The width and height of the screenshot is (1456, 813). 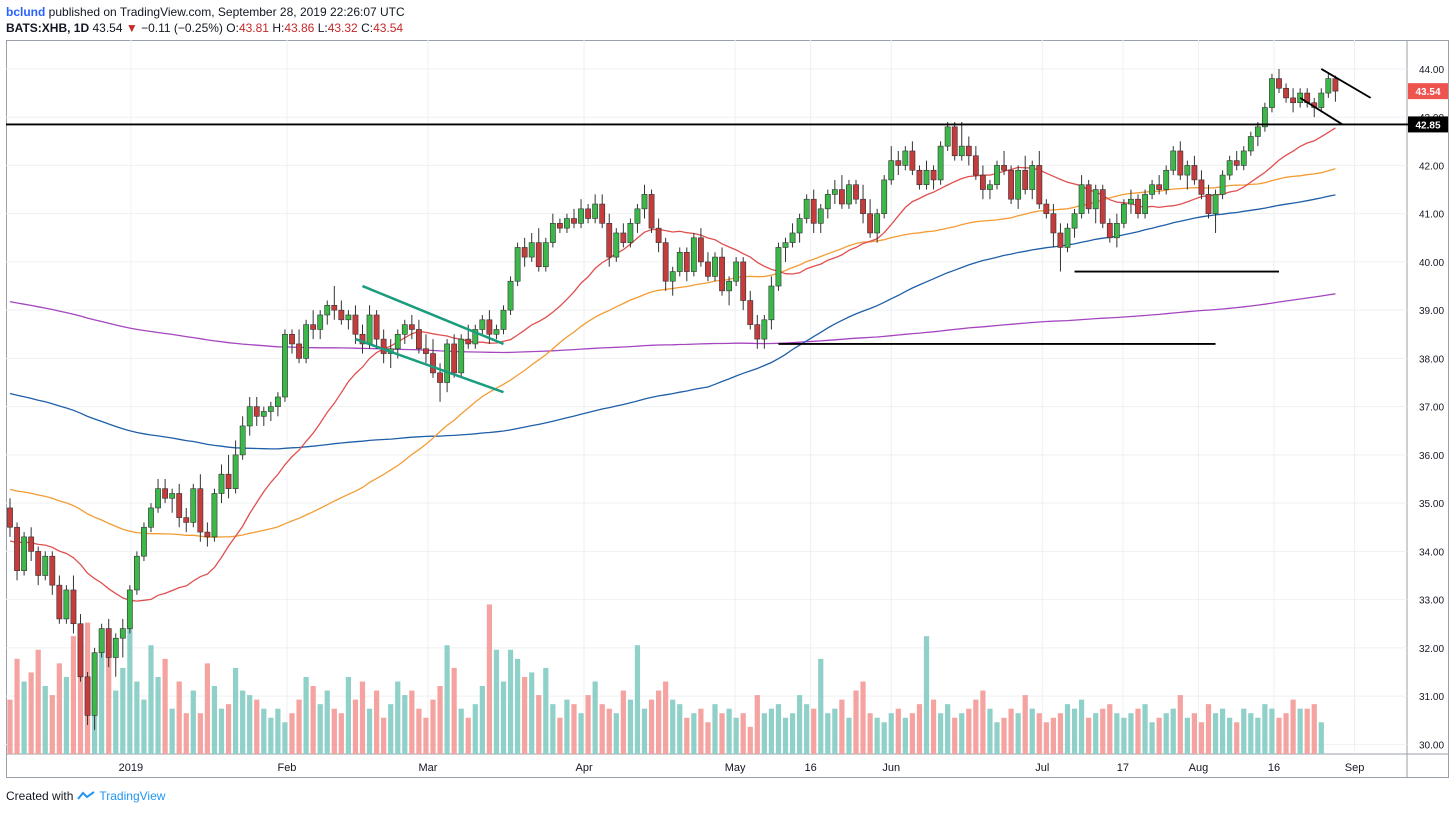 I want to click on y-tick-label: 34.00, so click(x=1431, y=552).